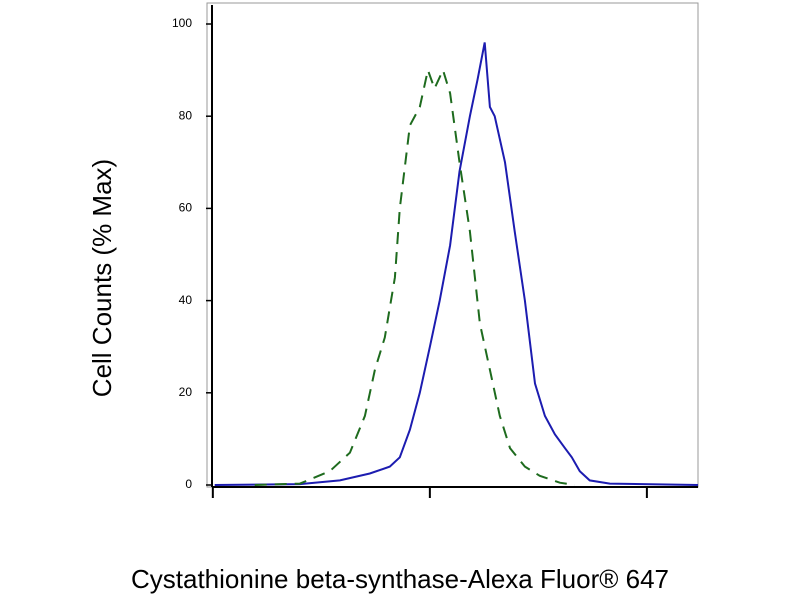  Describe the element at coordinates (102, 278) in the screenshot. I see `y-axis-title: Cell Counts (% Max)` at that location.